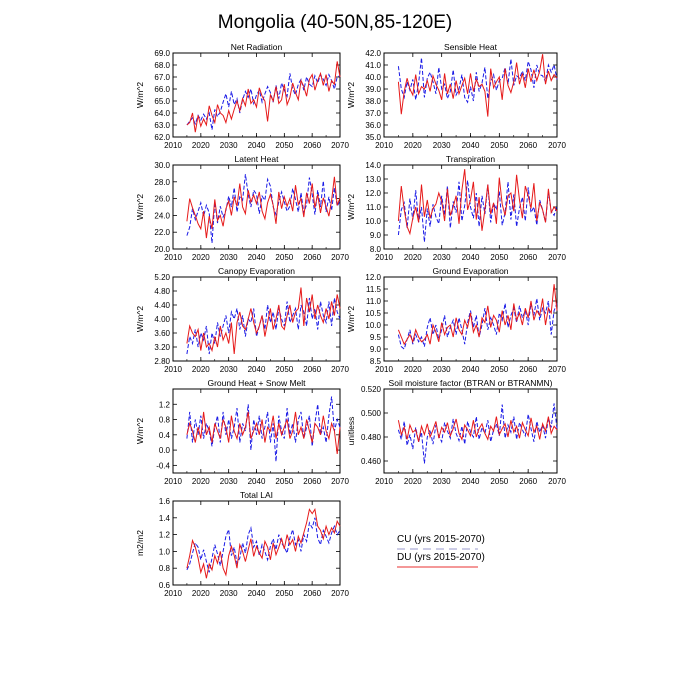 This screenshot has height=700, width=700. I want to click on y-tick-label: 38.0, so click(373, 101).